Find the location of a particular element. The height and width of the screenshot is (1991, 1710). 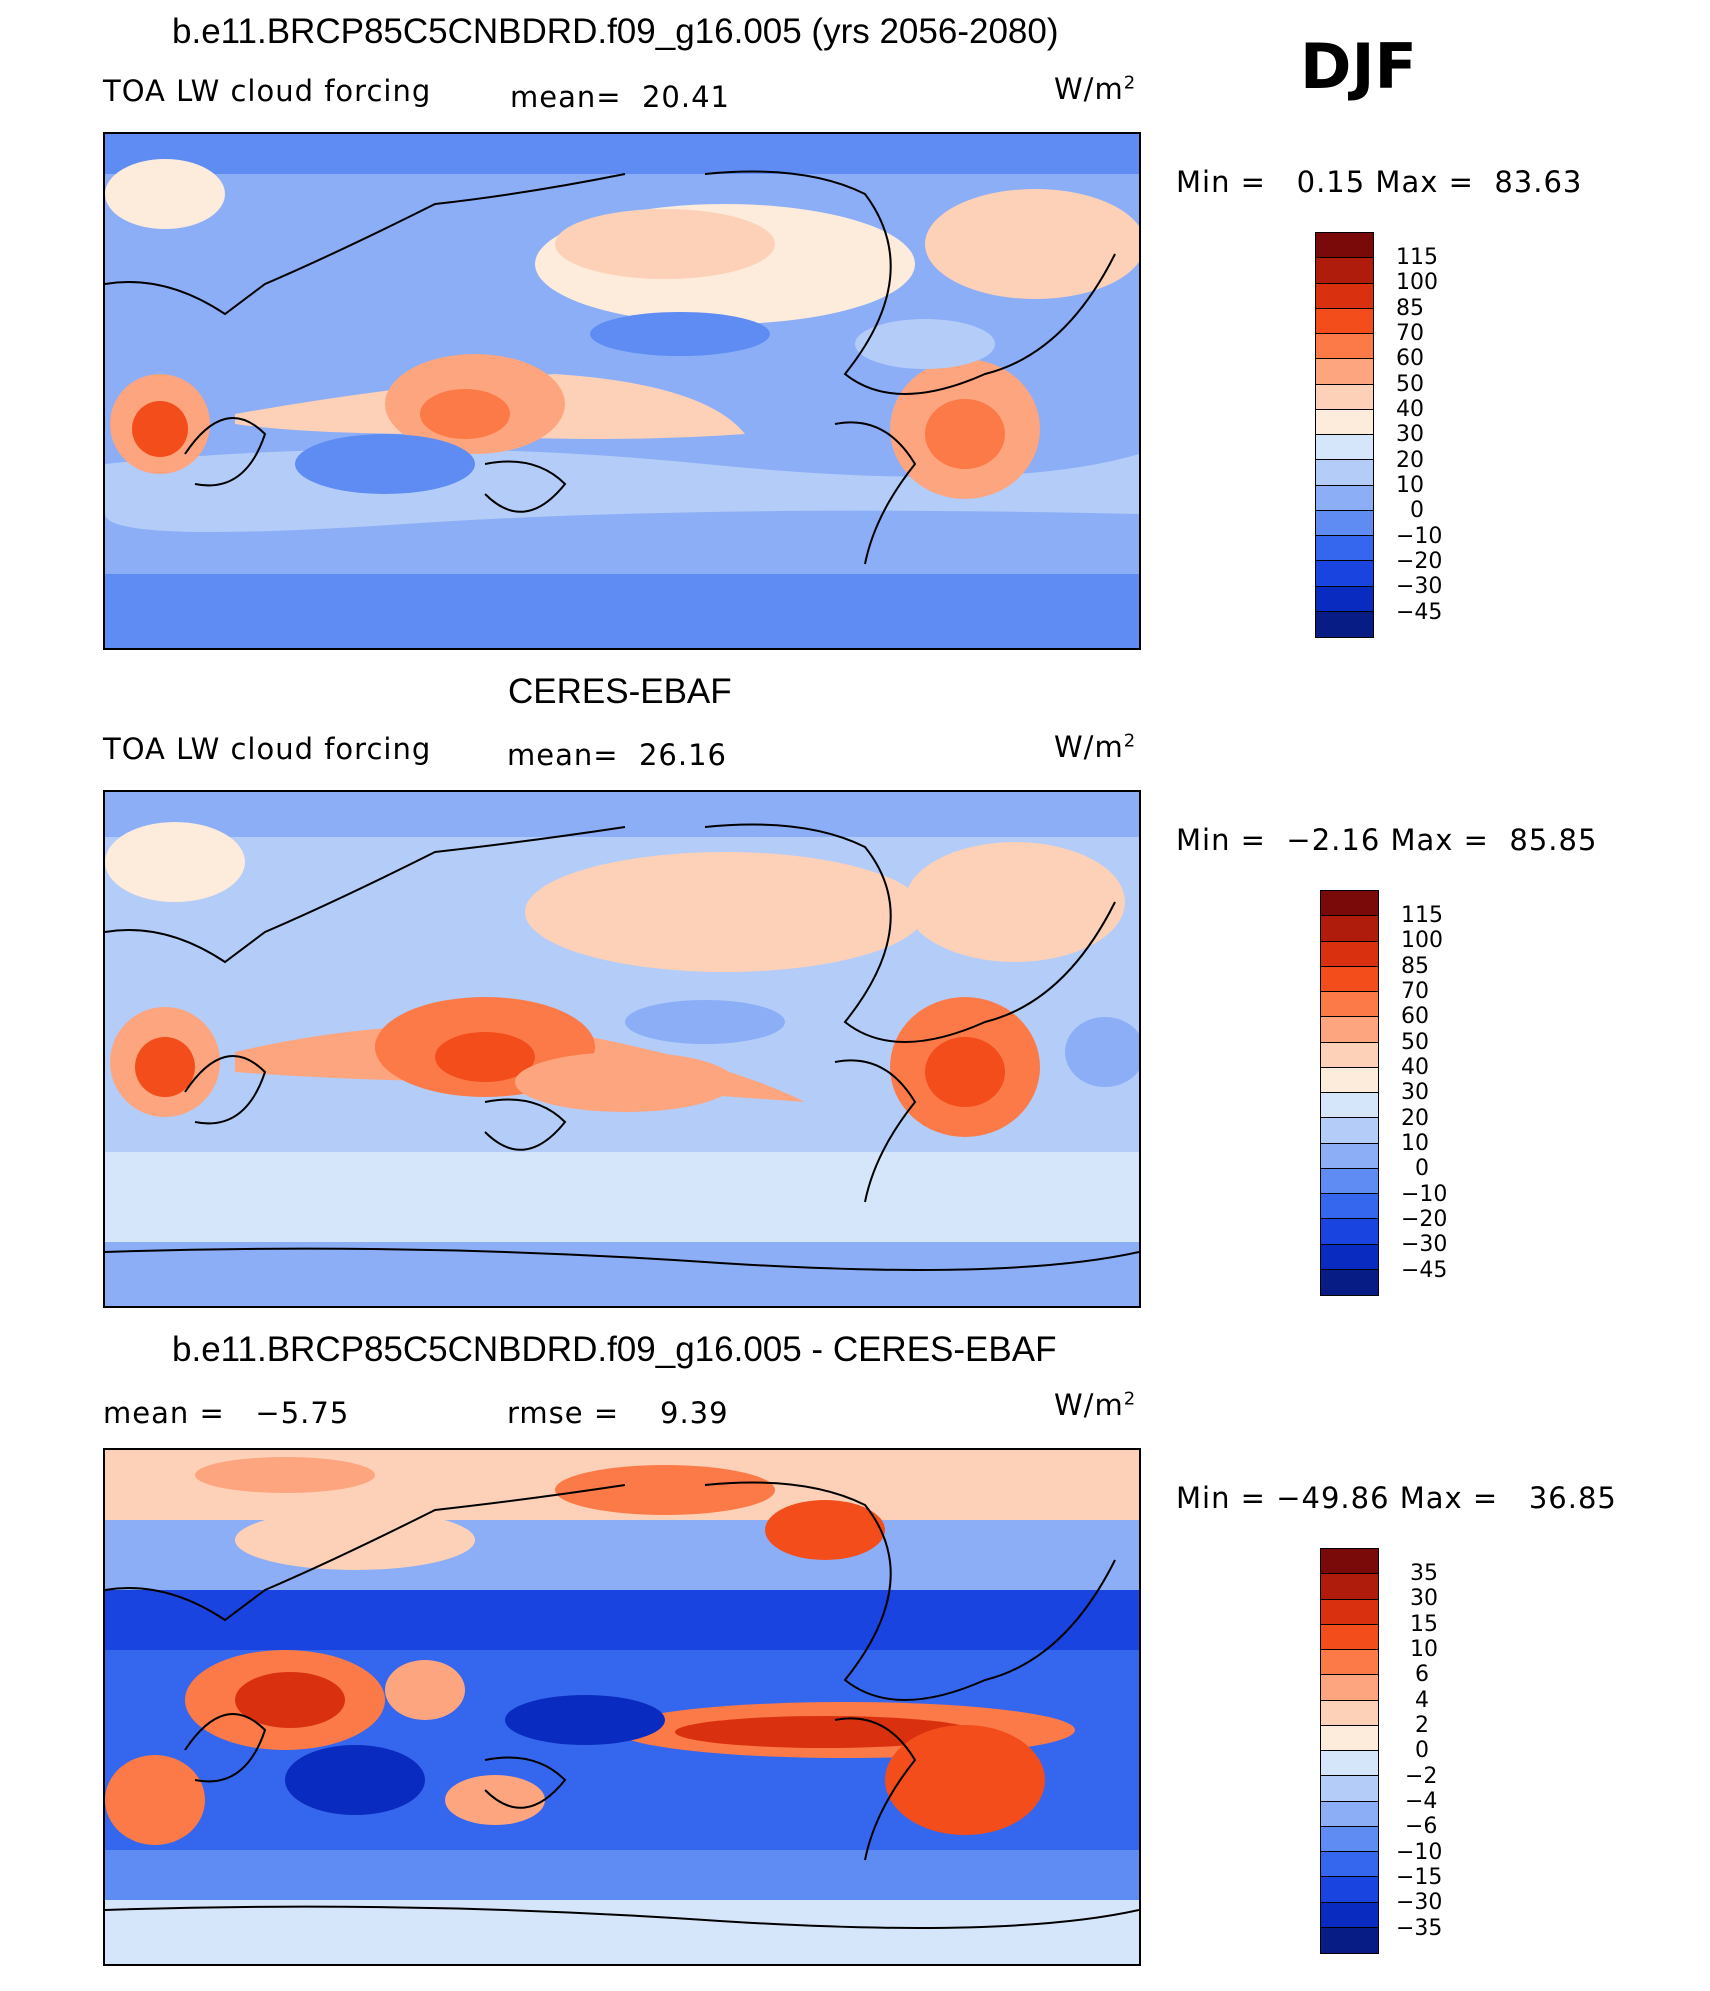

southern-ocean is located at coordinates (622, 1197).